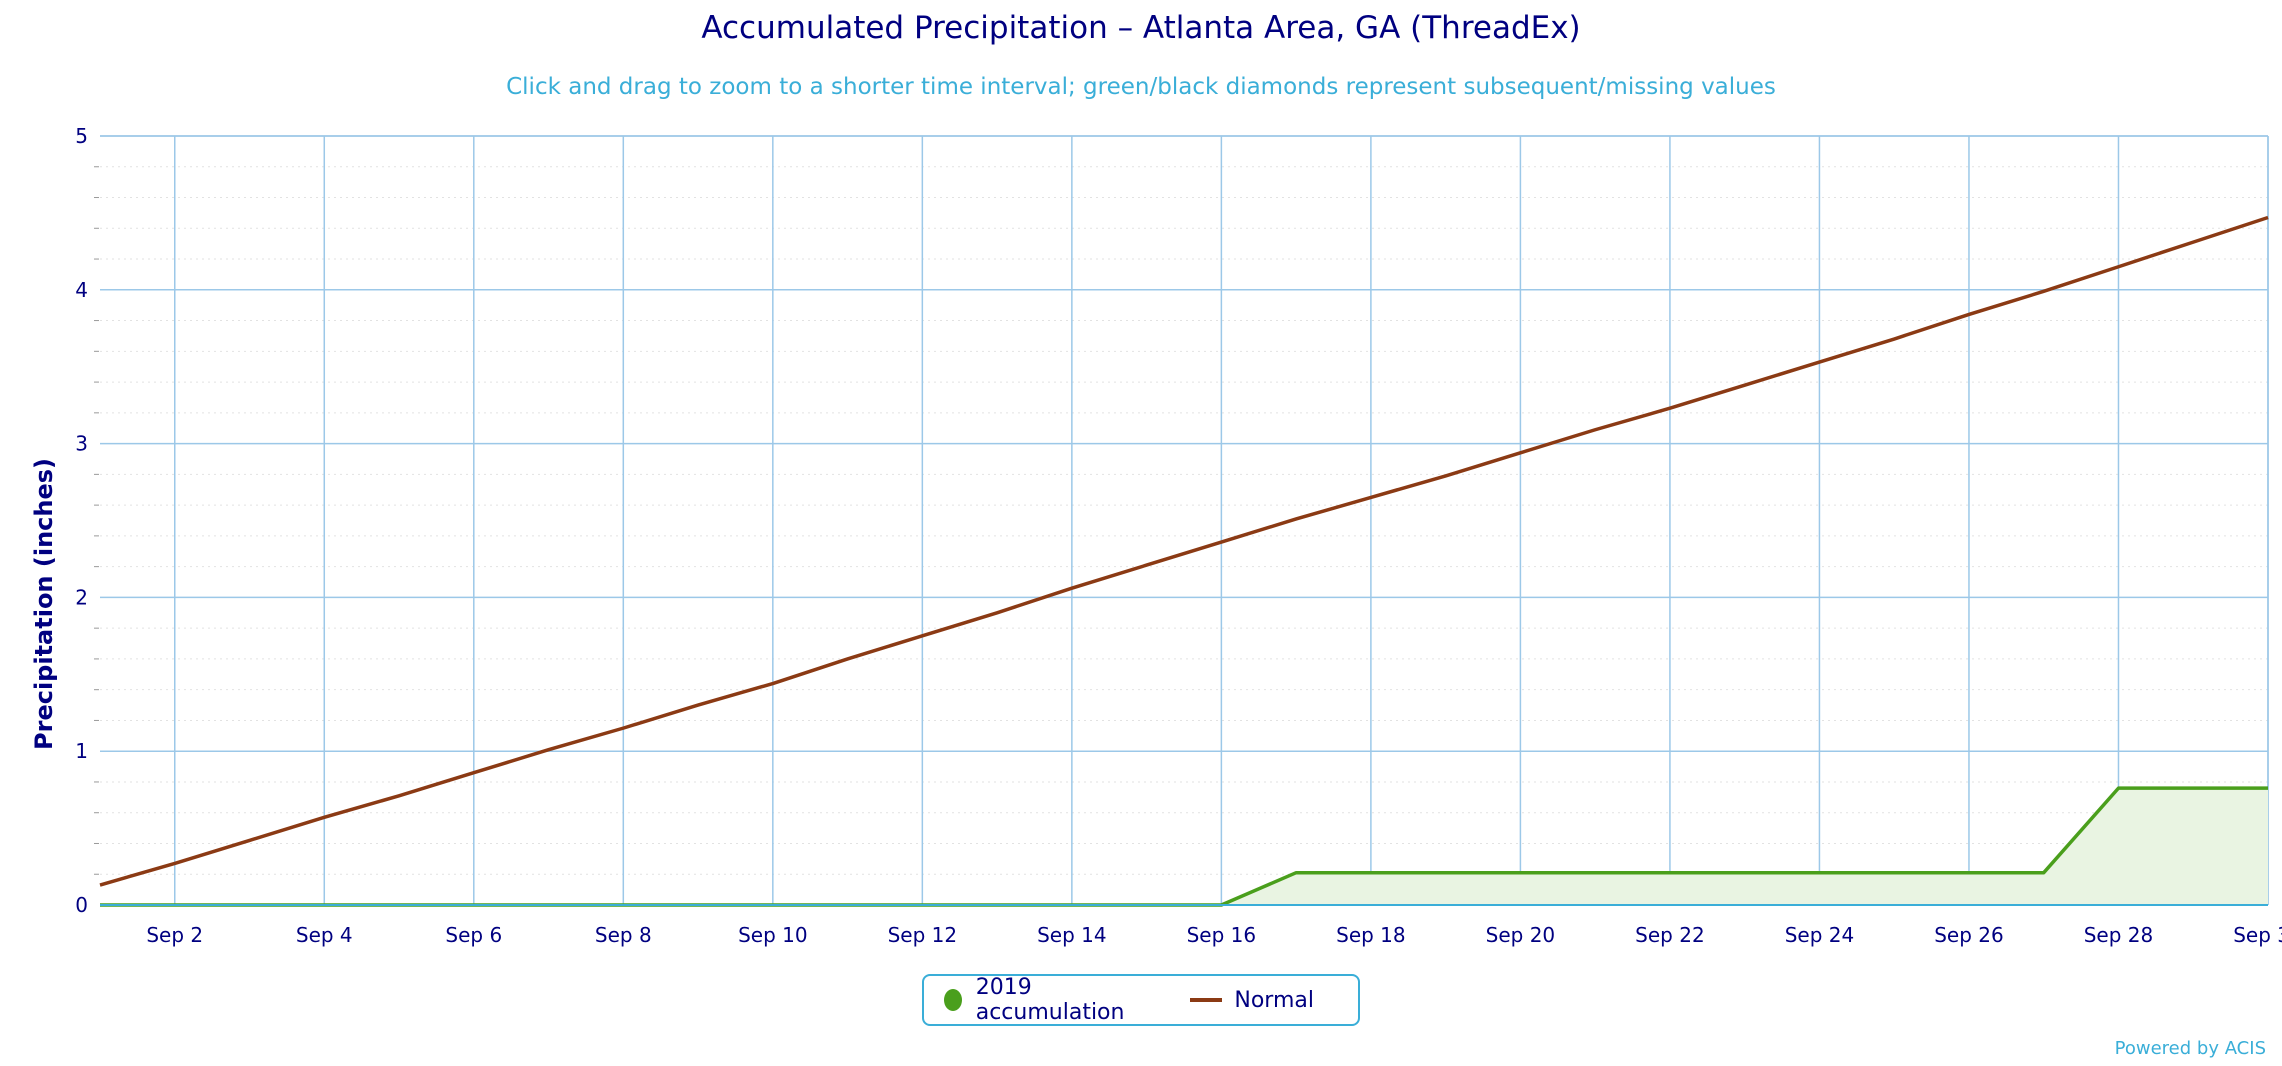 The image size is (2282, 1066). What do you see at coordinates (1072, 935) in the screenshot?
I see `x-tick-label: Sep 14` at bounding box center [1072, 935].